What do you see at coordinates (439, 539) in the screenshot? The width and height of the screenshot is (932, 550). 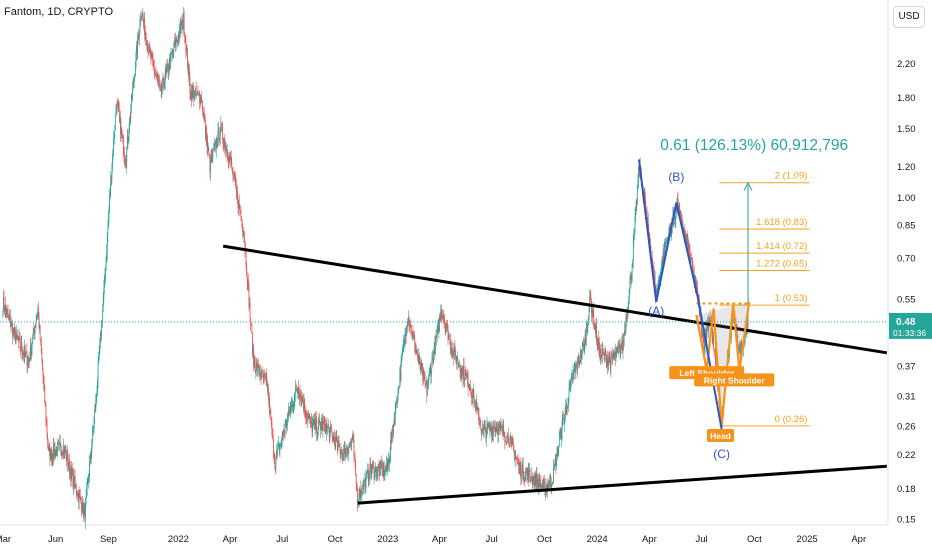 I see `x-tick-label: Apr` at bounding box center [439, 539].